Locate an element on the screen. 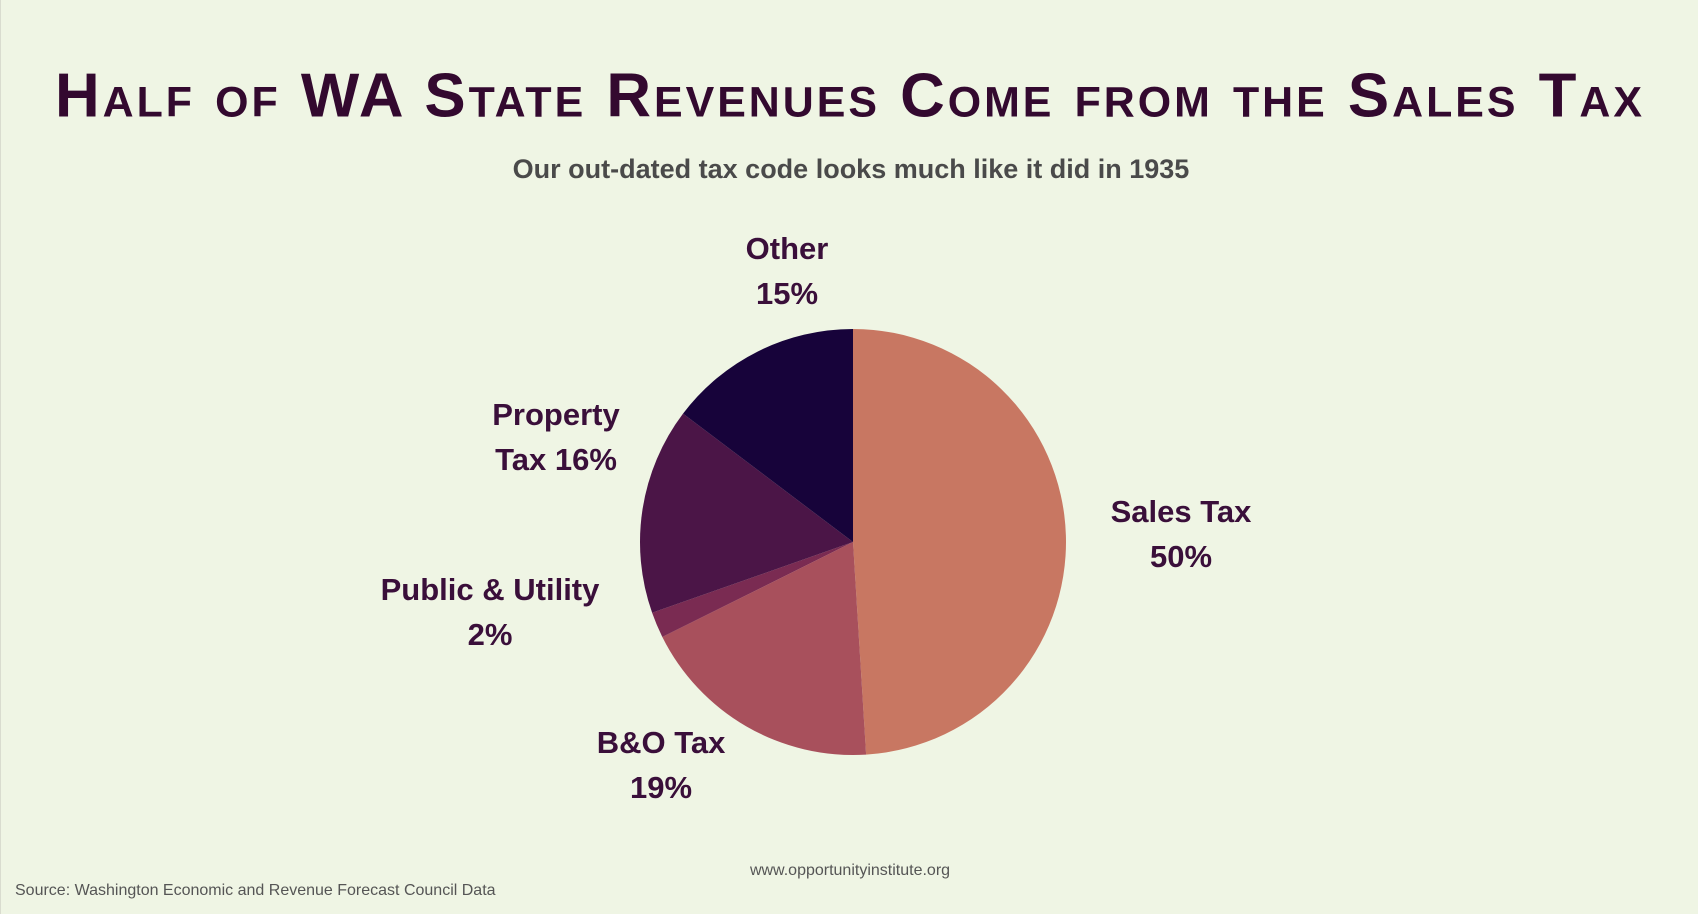 This screenshot has height=914, width=1698. value-label: 19% is located at coordinates (661, 787).